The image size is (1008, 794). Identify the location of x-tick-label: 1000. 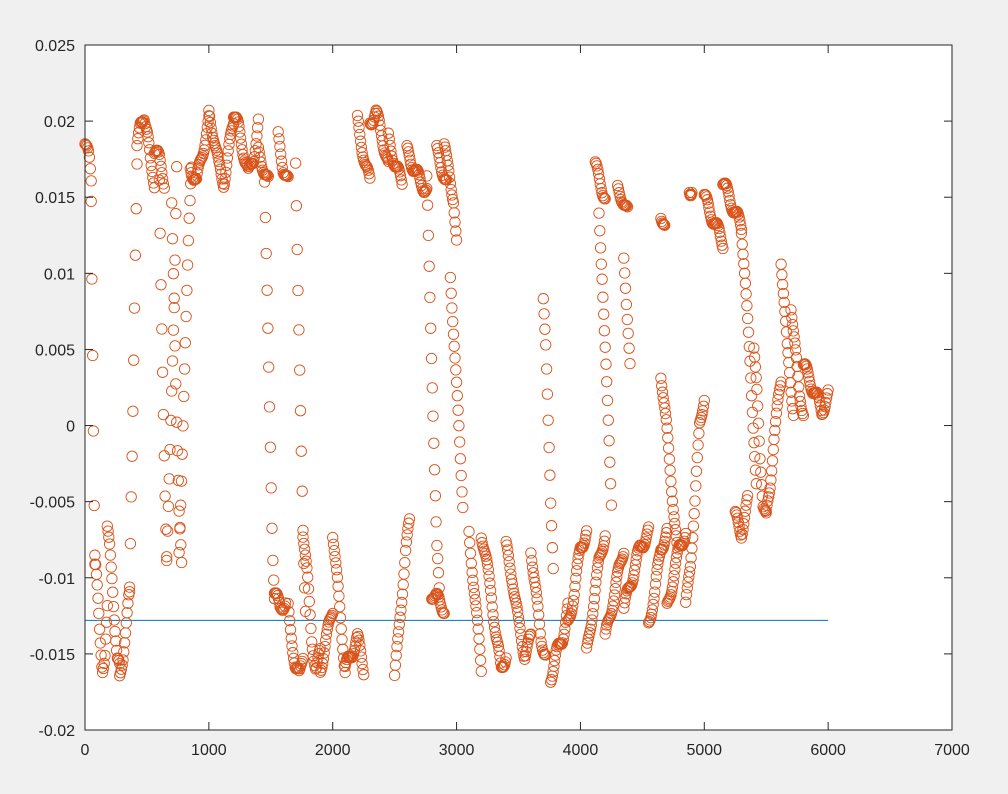
(209, 750).